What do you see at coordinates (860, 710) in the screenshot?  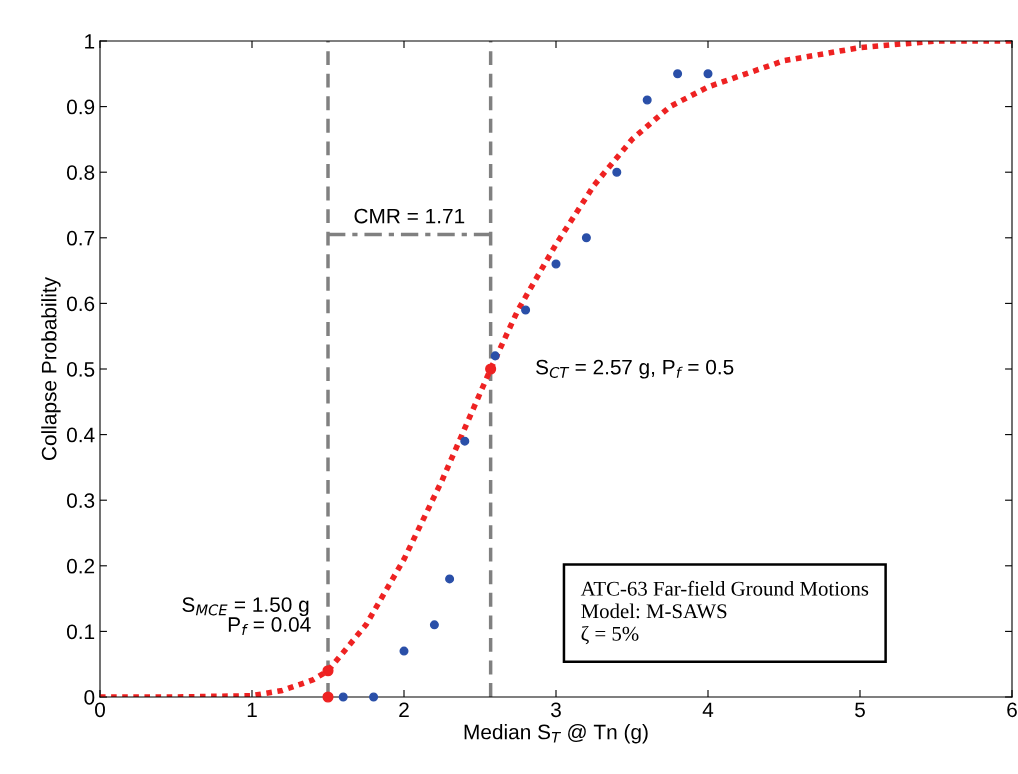 I see `x-tick-label: 5` at bounding box center [860, 710].